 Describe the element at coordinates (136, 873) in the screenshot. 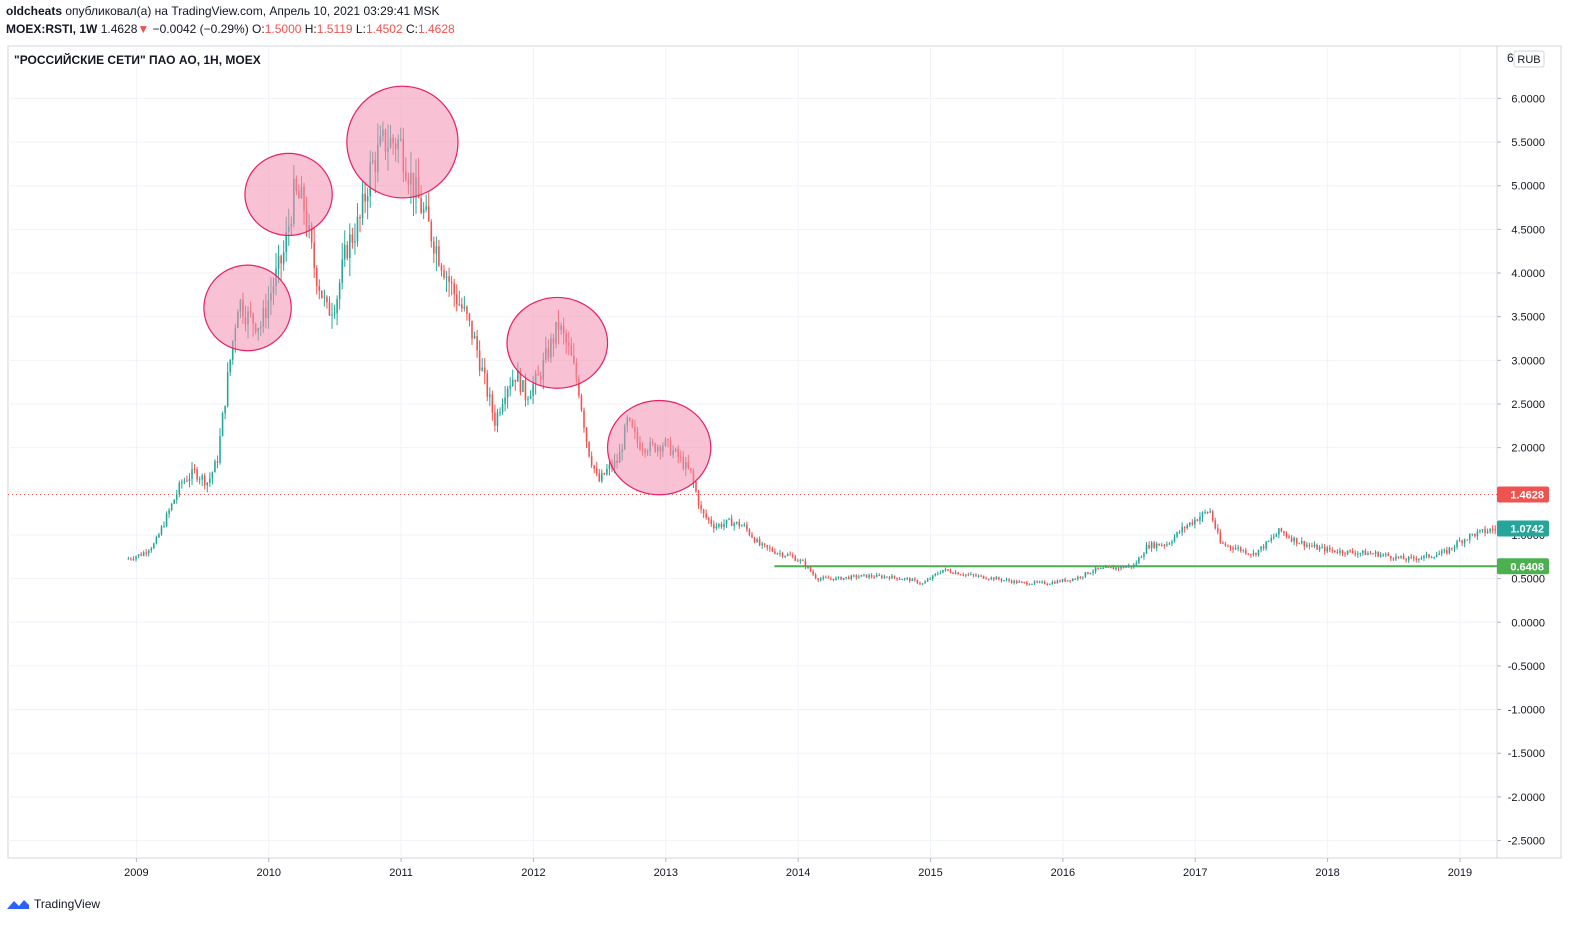

I see `x-tick-label: 2009` at that location.